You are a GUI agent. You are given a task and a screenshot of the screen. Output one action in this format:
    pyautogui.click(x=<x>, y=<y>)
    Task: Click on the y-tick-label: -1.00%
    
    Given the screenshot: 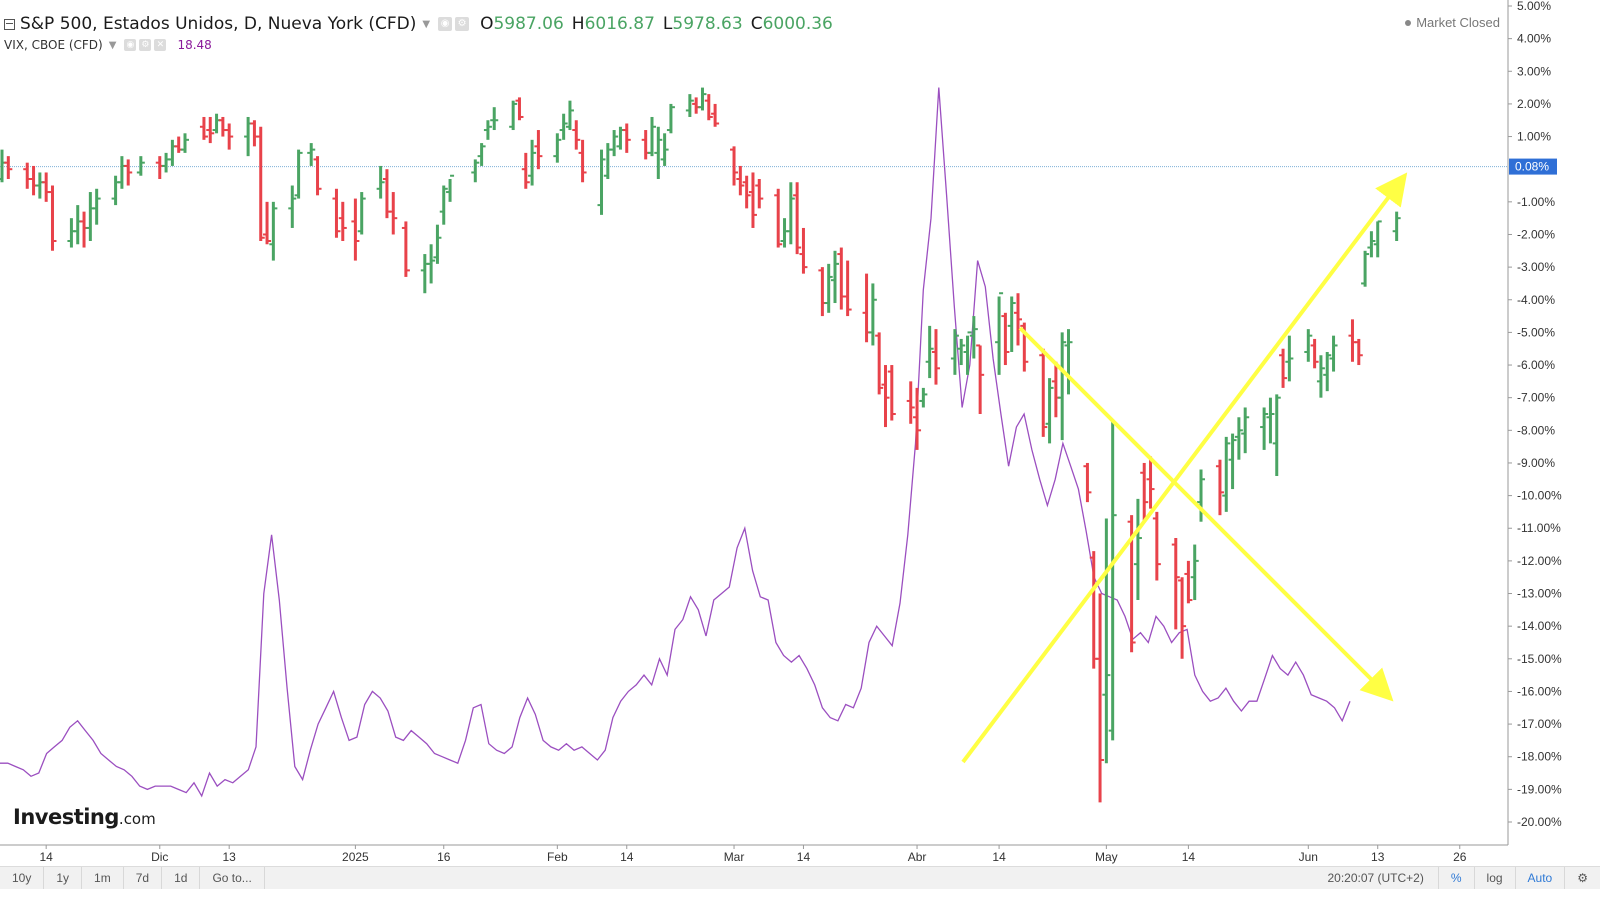 What is the action you would take?
    pyautogui.click(x=1536, y=202)
    